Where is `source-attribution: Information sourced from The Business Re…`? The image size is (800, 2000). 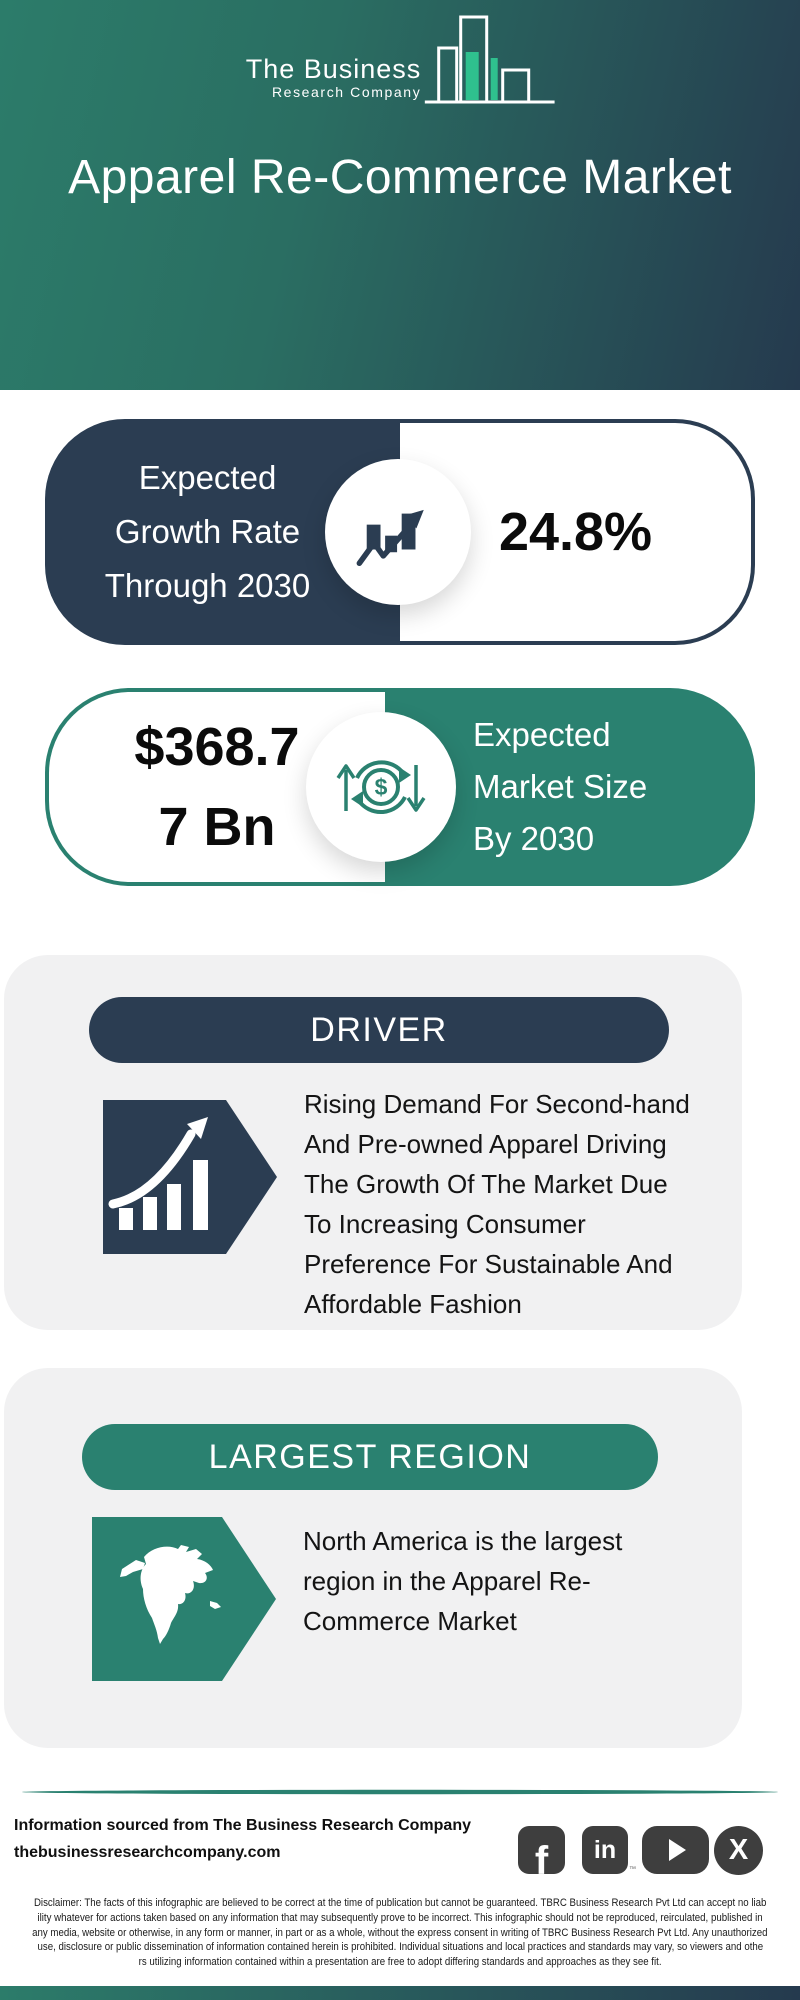 source-attribution: Information sourced from The Business Re… is located at coordinates (242, 1839).